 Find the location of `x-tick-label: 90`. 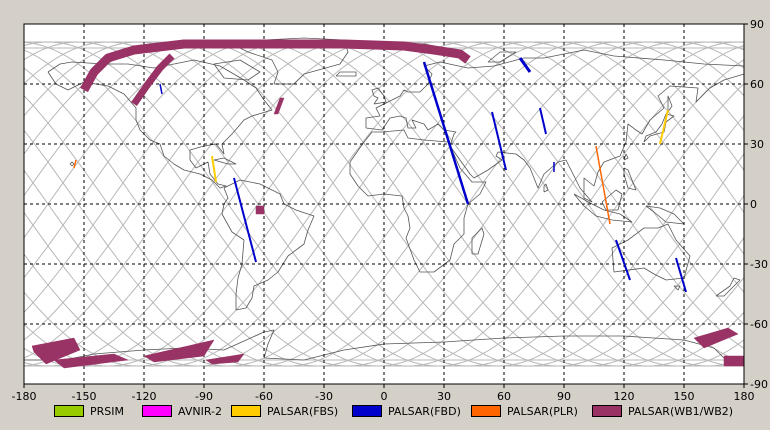

x-tick-label: 90 is located at coordinates (564, 395).